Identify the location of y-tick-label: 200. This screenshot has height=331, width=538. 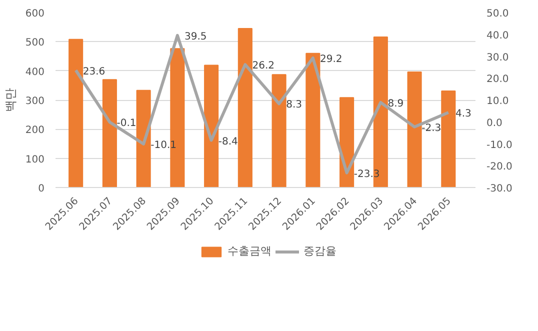
(35, 130).